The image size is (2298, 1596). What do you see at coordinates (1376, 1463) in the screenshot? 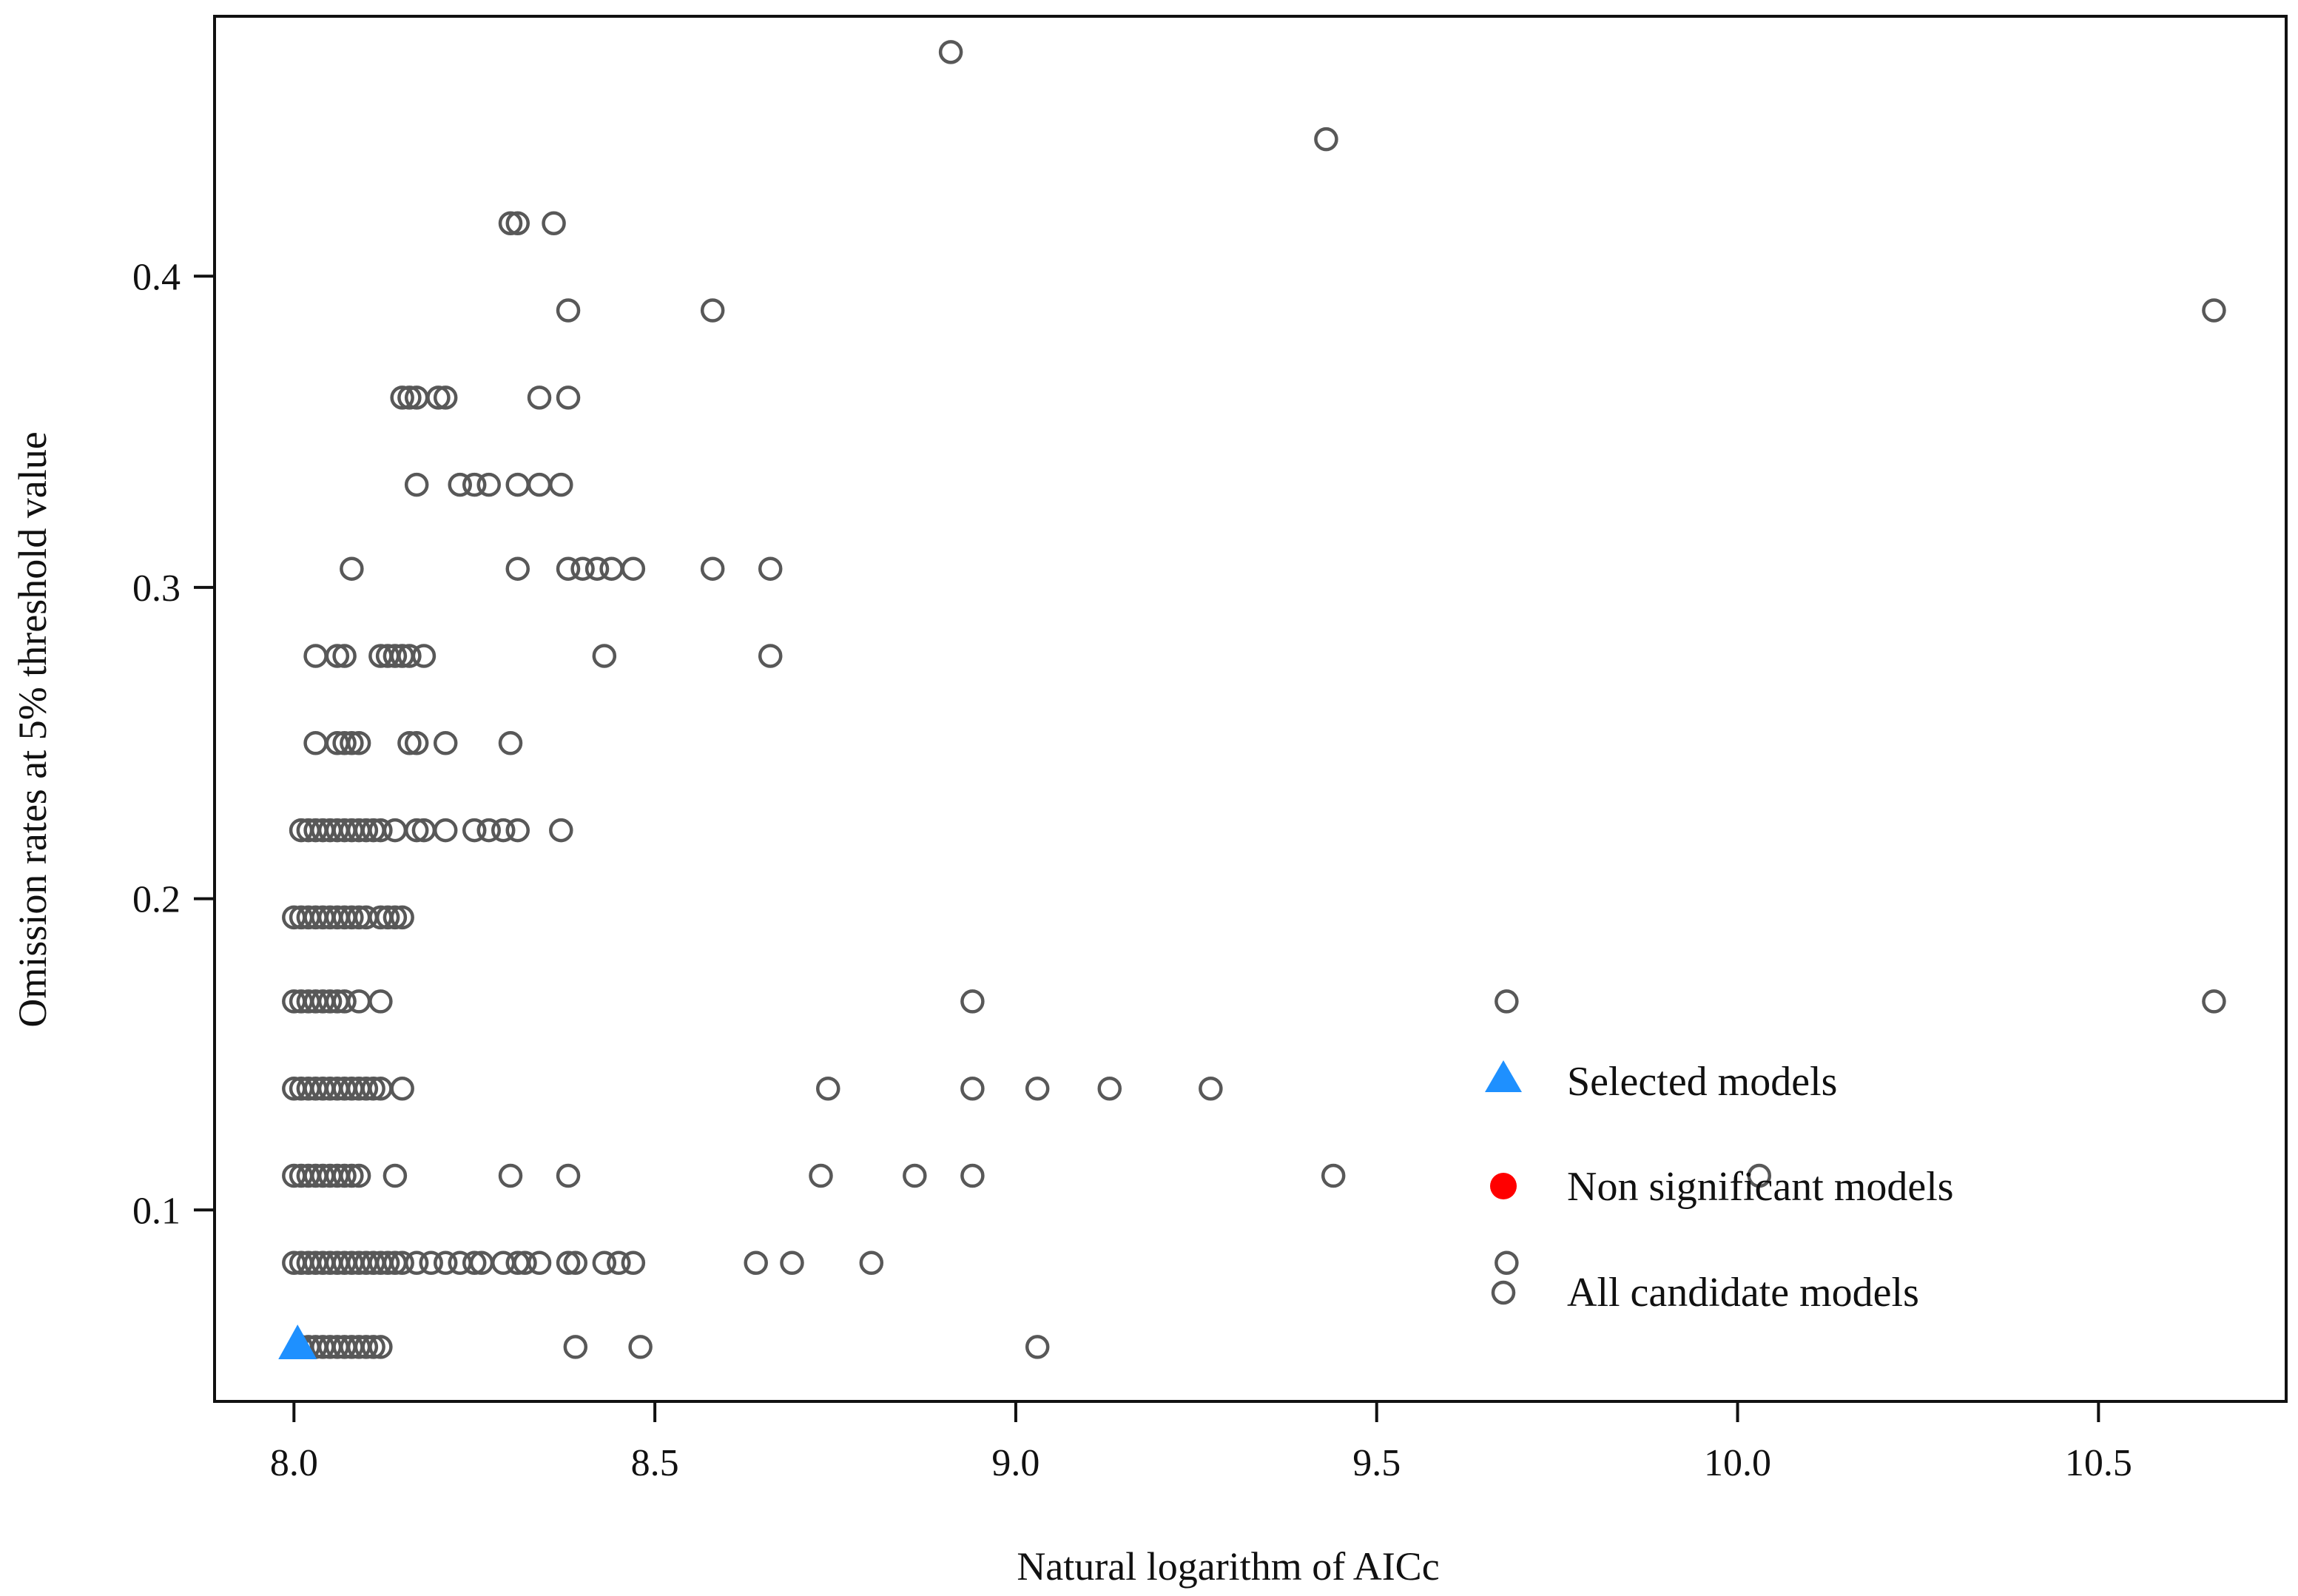
I see `x-tick-label: 9.5` at bounding box center [1376, 1463].